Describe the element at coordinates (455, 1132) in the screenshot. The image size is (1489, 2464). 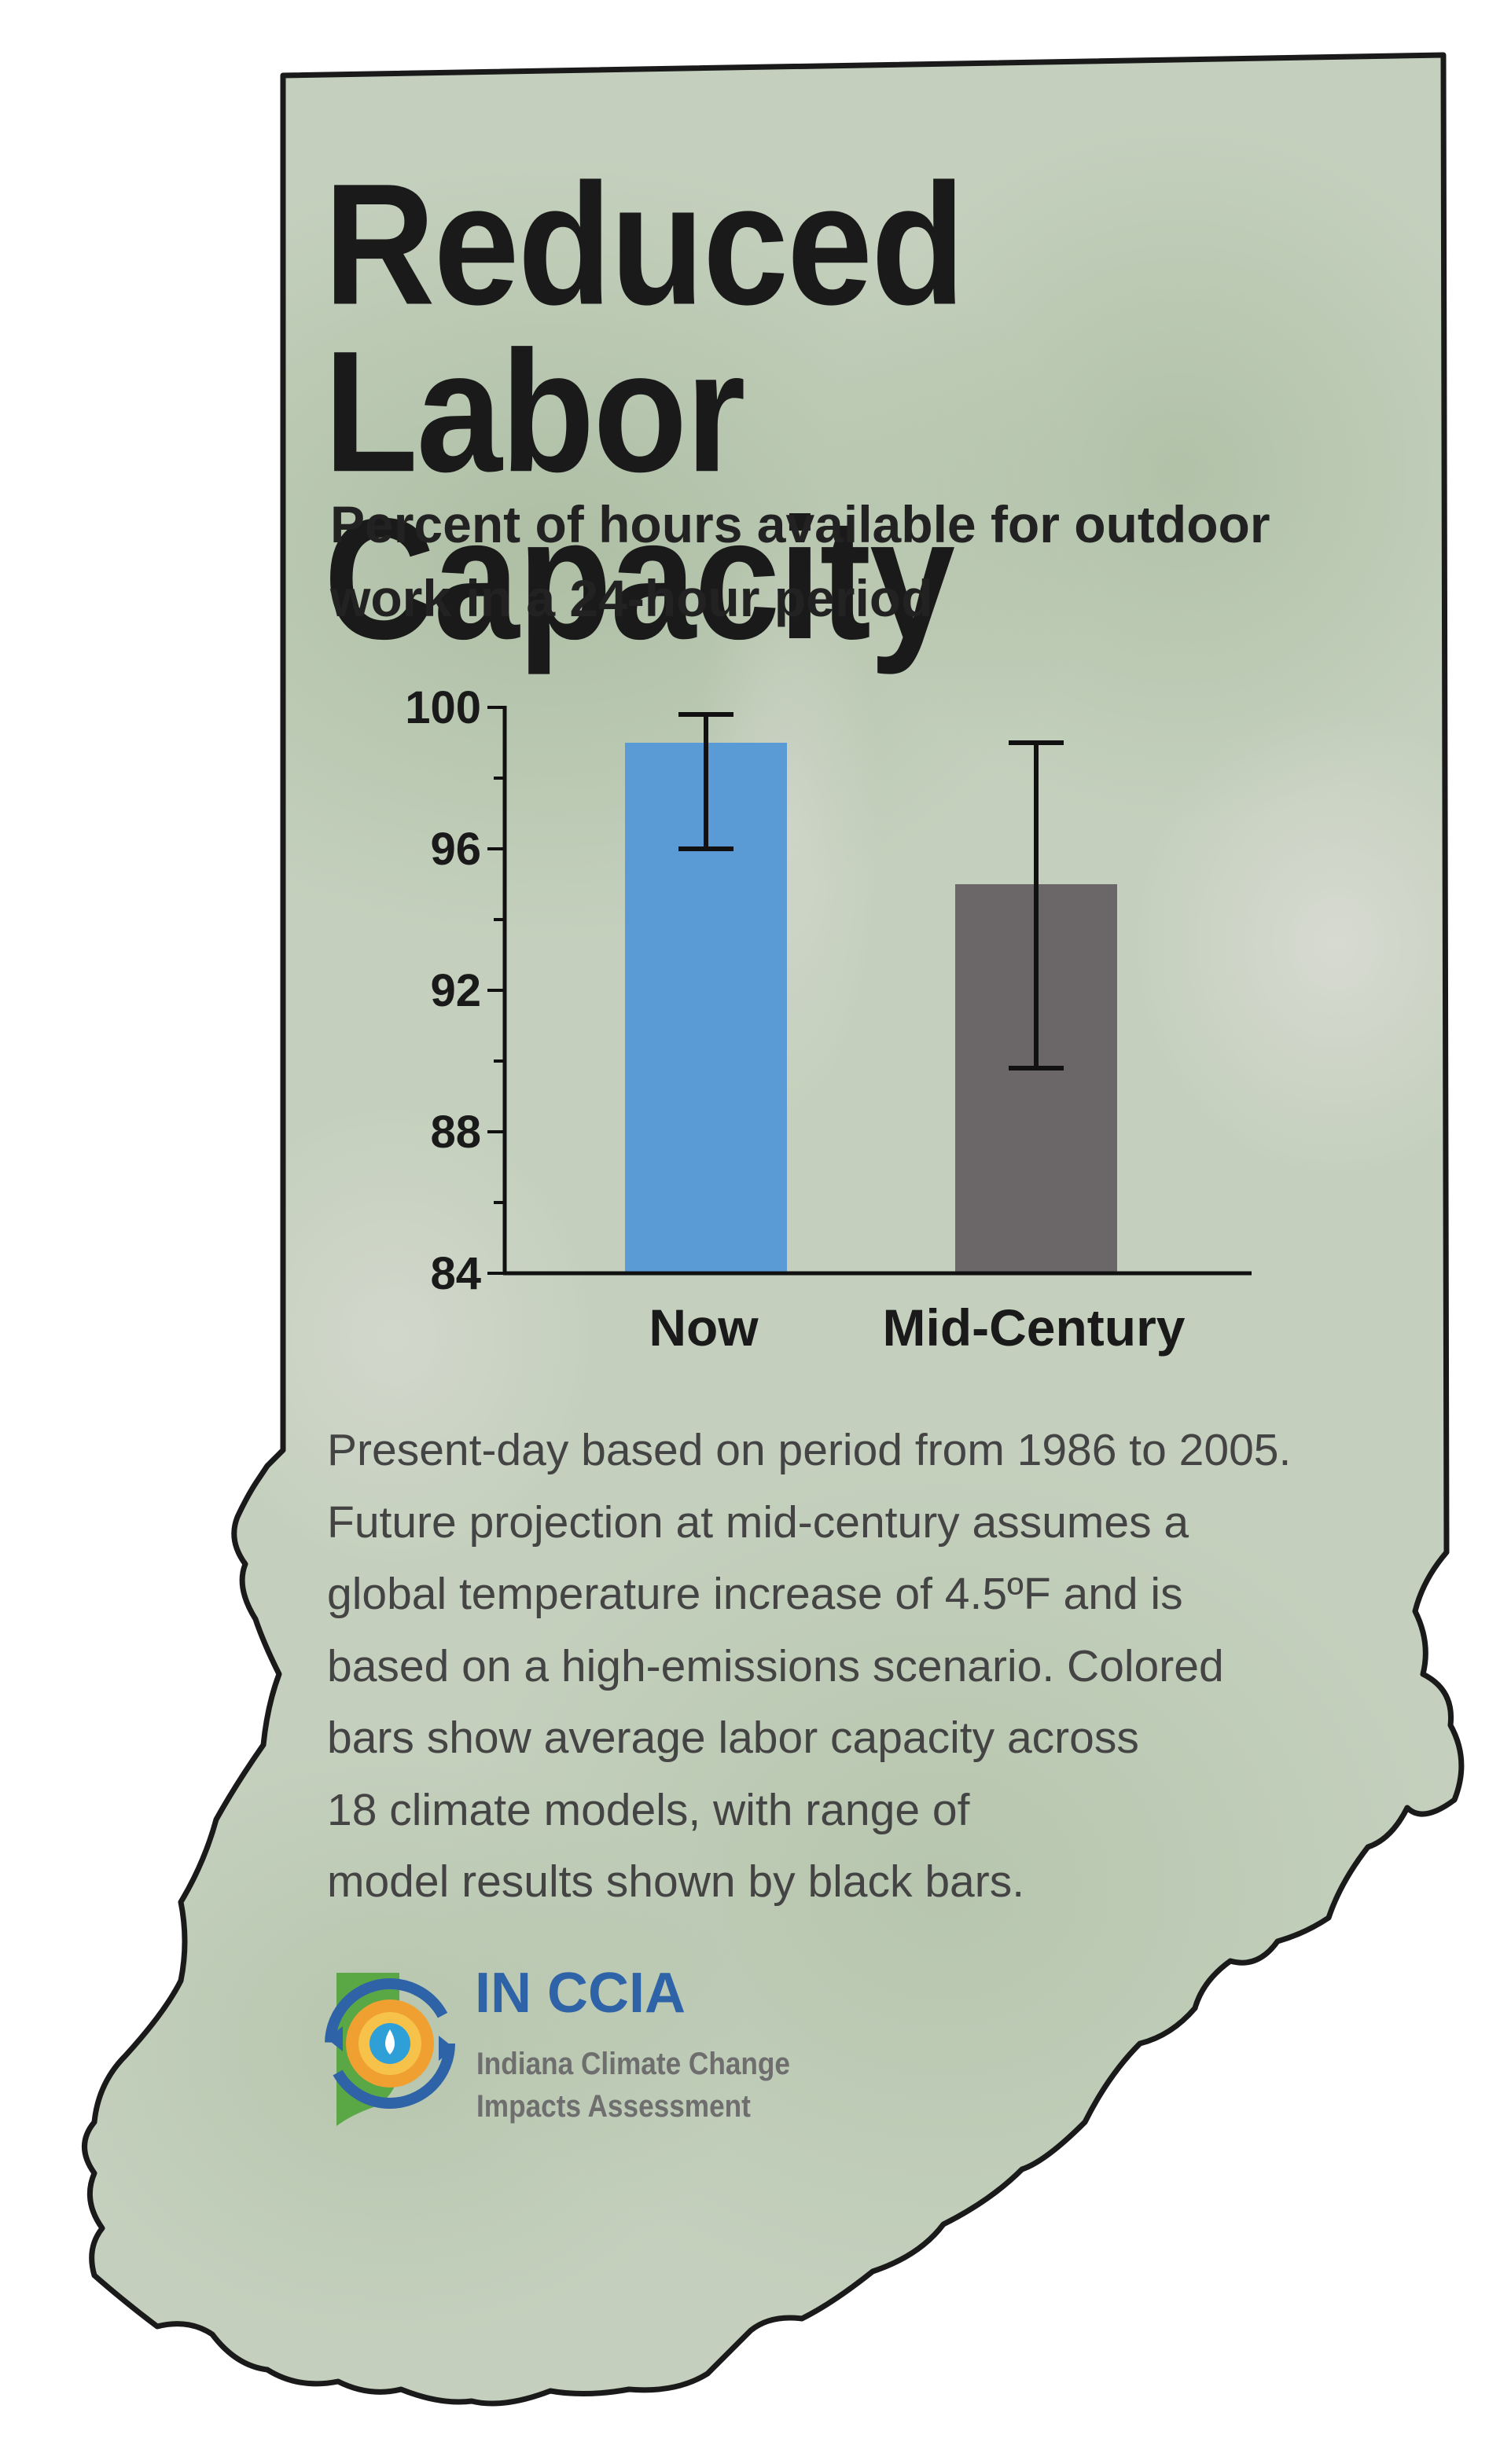
I see `y-tick-label: 88` at that location.